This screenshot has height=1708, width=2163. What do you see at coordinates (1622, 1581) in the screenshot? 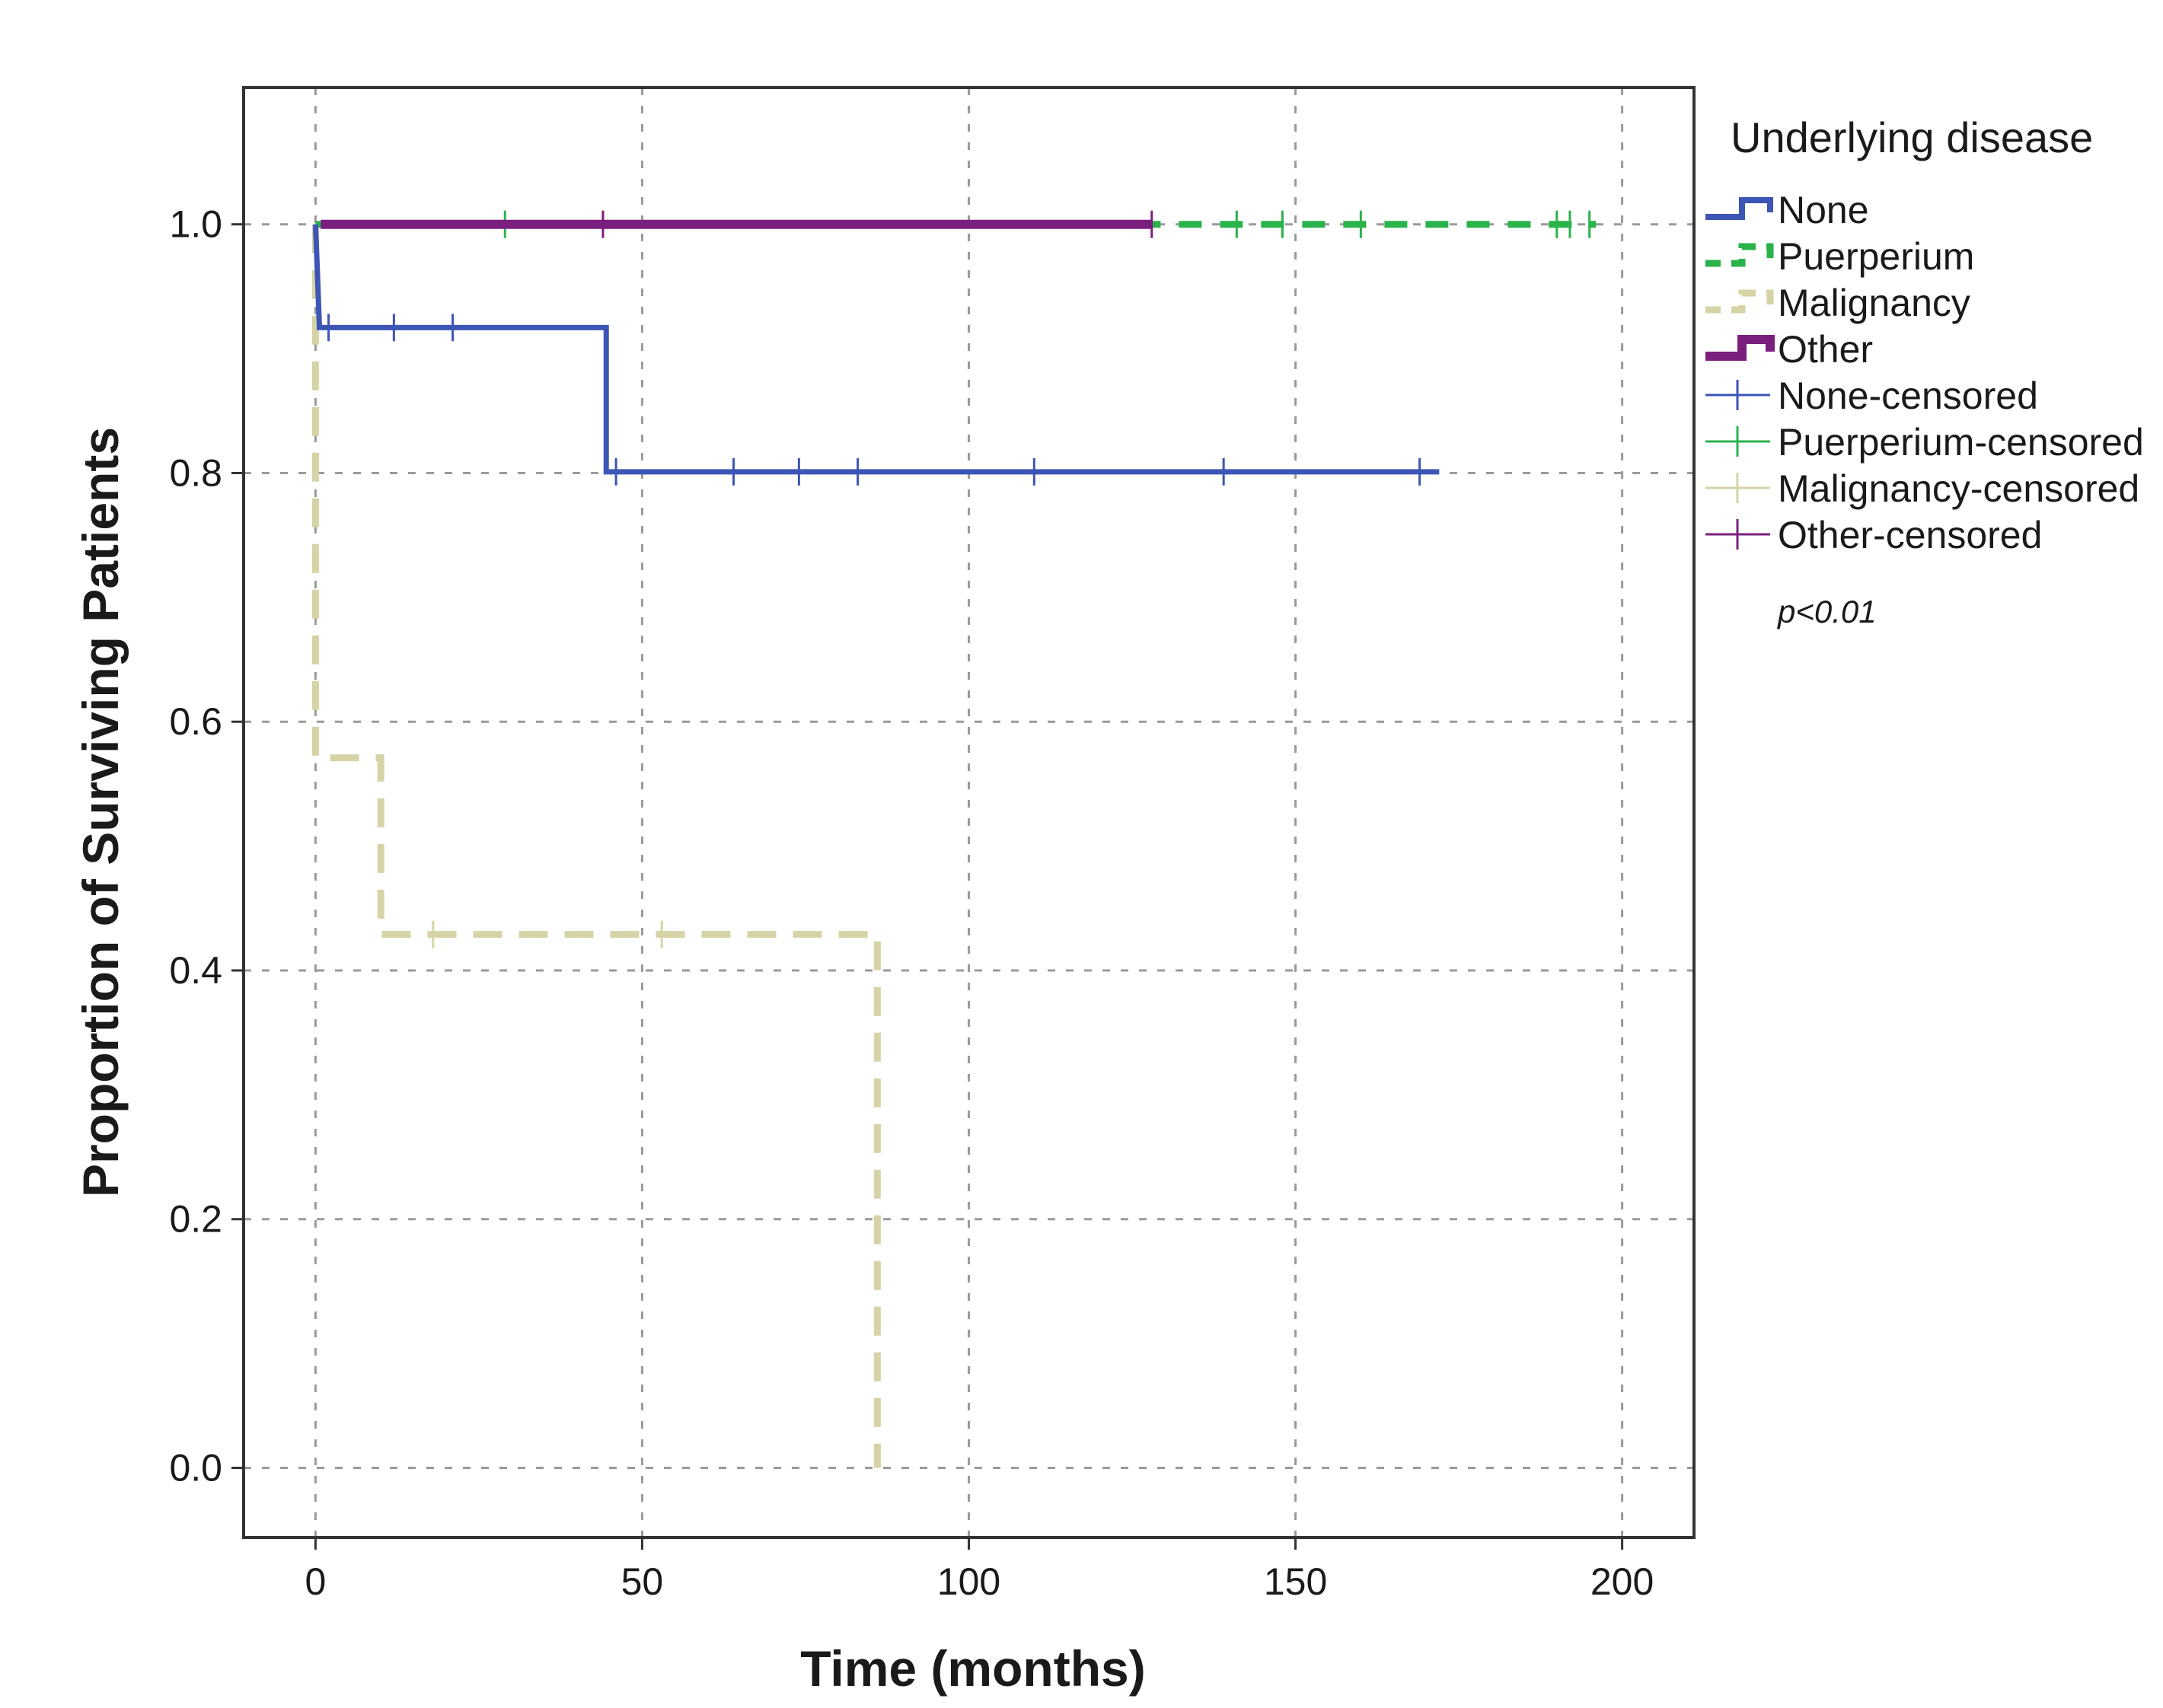
I see `x-tick-label: 200` at bounding box center [1622, 1581].